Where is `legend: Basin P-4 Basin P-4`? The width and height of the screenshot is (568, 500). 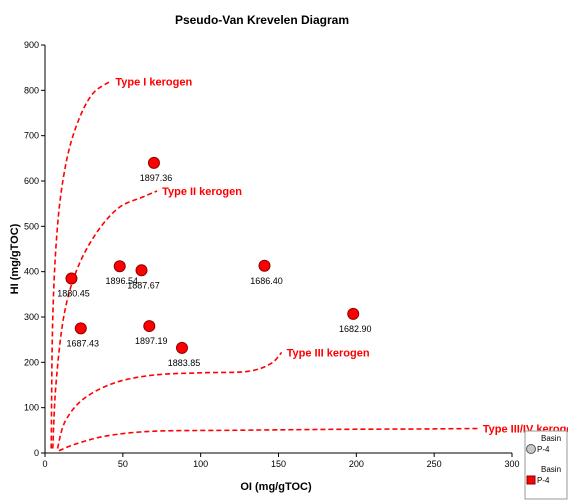 legend: Basin P-4 Basin P-4 is located at coordinates (546, 465).